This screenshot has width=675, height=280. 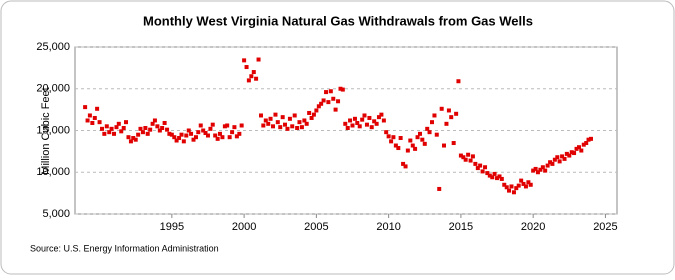 What do you see at coordinates (316, 227) in the screenshot?
I see `x-tick-label: 2005` at bounding box center [316, 227].